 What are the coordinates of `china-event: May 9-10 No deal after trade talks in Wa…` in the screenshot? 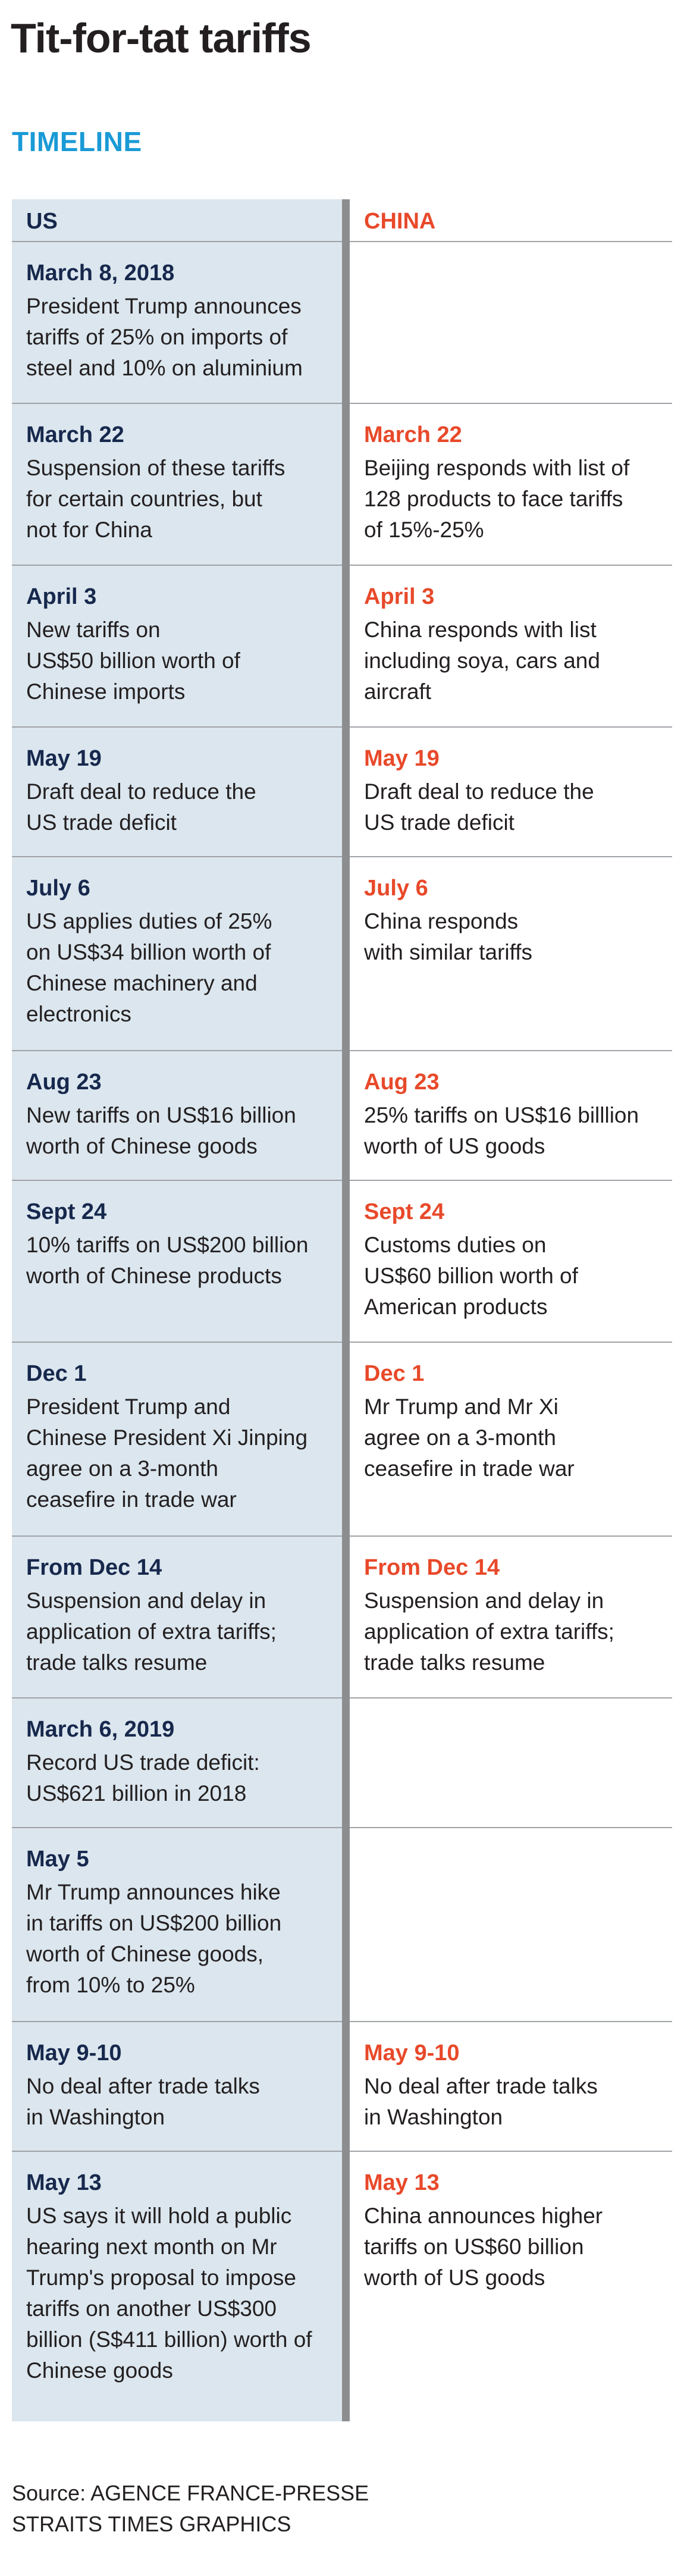 It's located at (511, 2077).